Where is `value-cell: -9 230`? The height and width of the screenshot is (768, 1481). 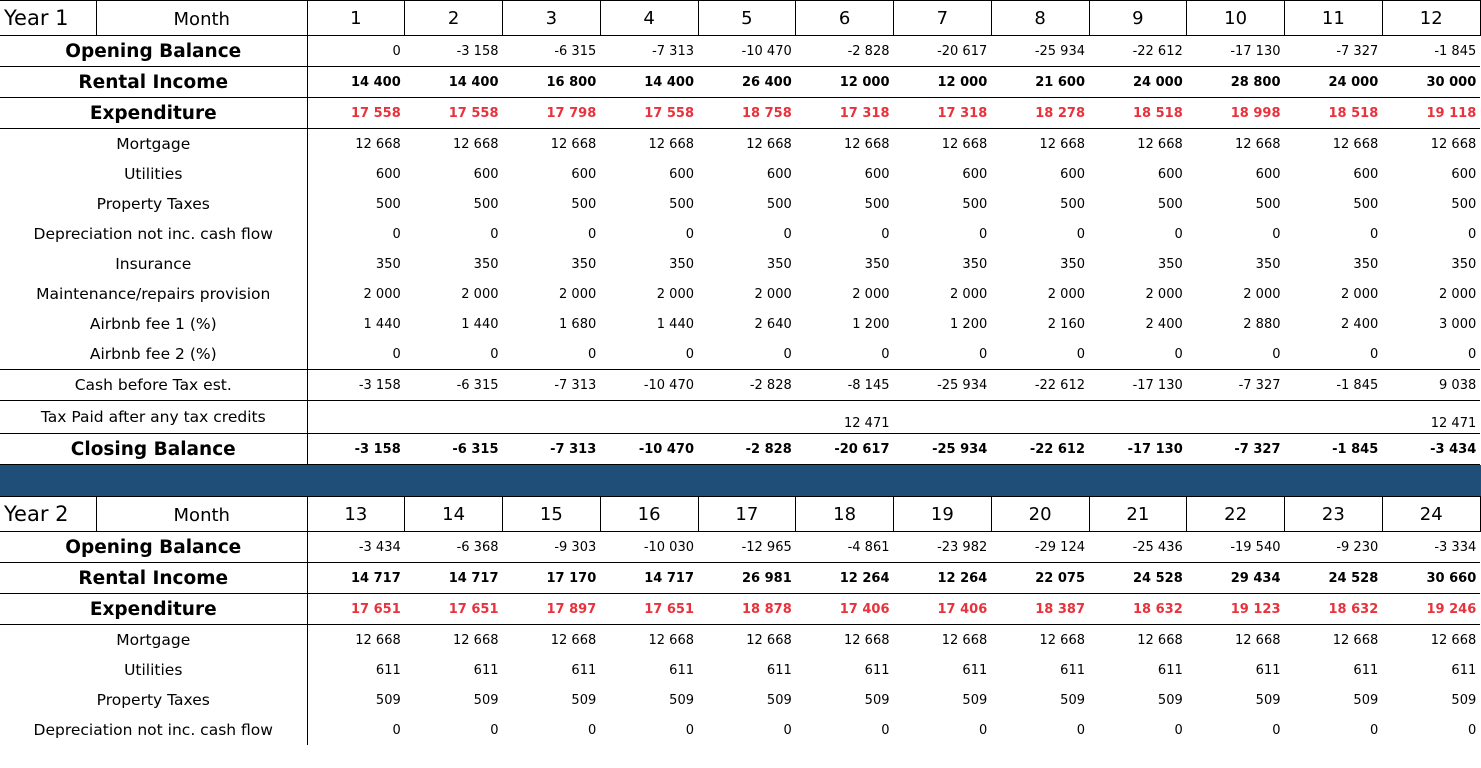
value-cell: -9 230 is located at coordinates (1333, 547).